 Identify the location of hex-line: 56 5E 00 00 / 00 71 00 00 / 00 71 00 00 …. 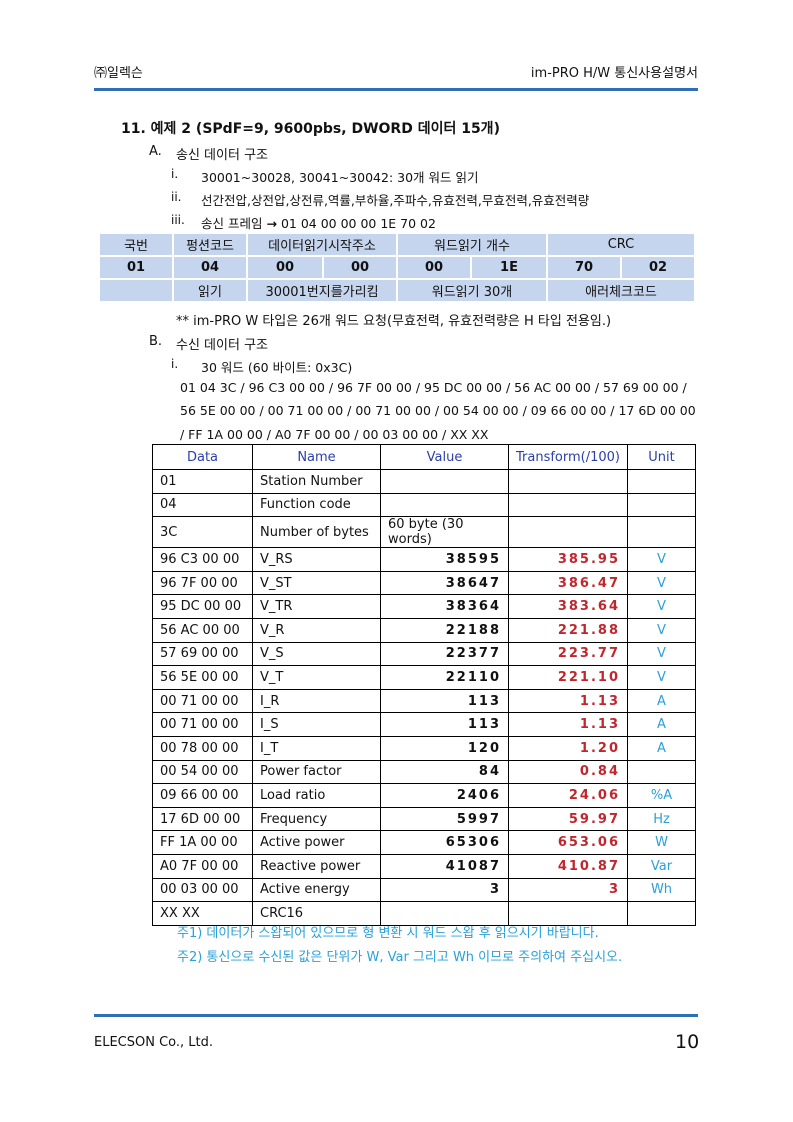
(438, 410).